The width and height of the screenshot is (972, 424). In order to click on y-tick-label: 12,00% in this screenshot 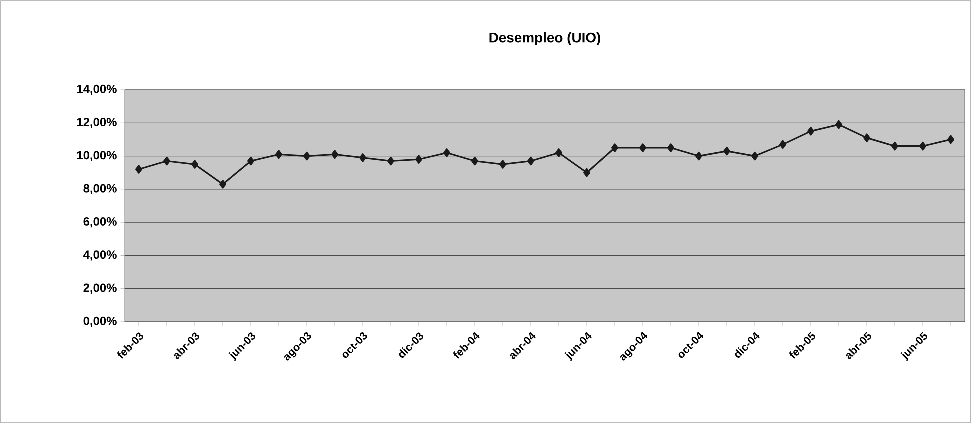, I will do `click(97, 123)`.